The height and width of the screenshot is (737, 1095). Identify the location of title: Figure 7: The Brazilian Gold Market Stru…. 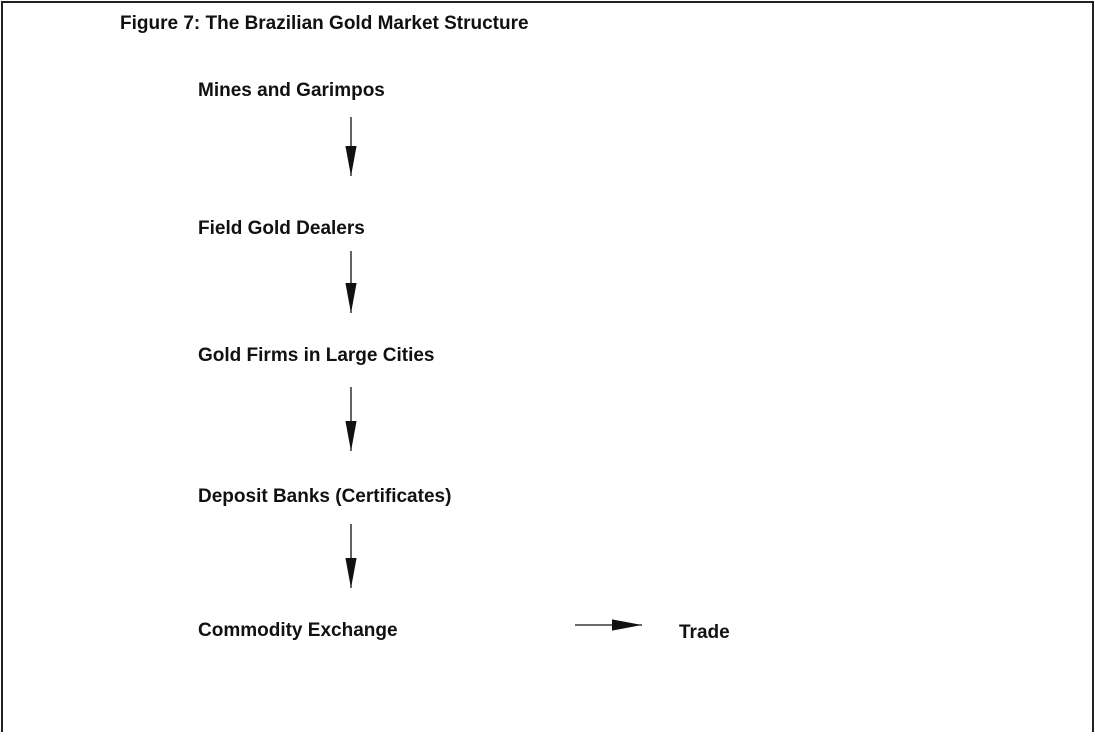
(324, 23).